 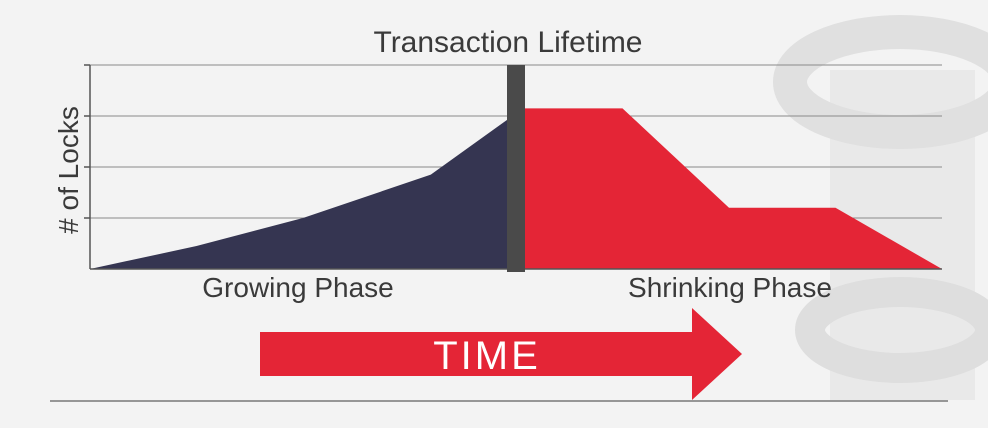 What do you see at coordinates (297, 287) in the screenshot?
I see `growing-phase-label: Growing Phase` at bounding box center [297, 287].